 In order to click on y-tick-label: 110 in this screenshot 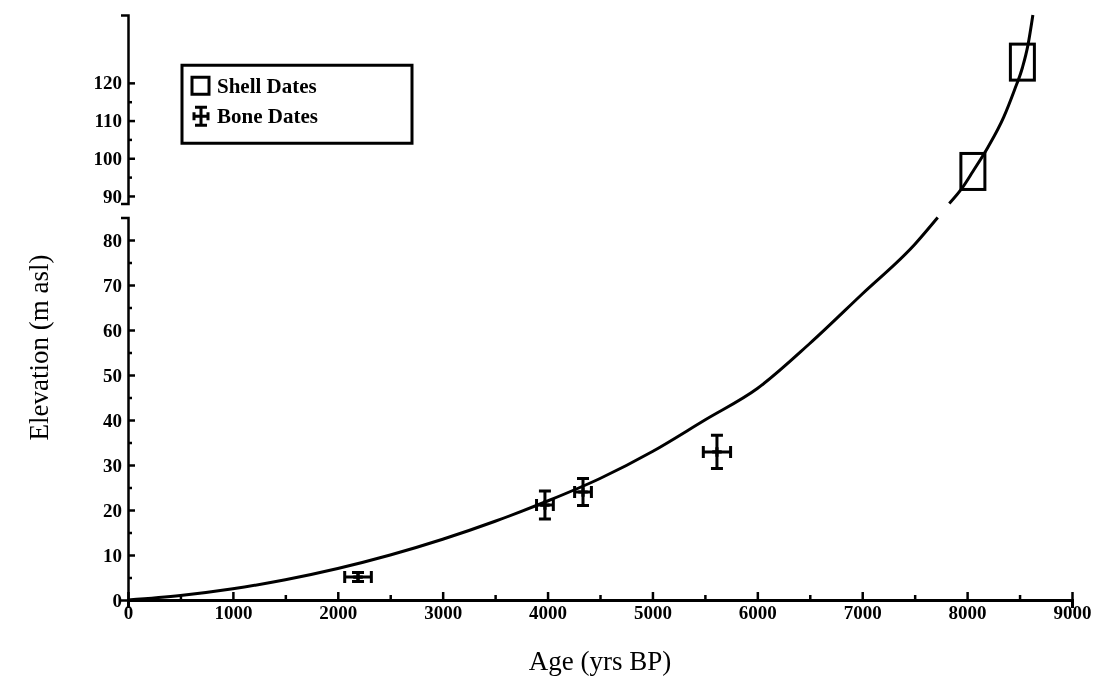, I will do `click(108, 121)`.